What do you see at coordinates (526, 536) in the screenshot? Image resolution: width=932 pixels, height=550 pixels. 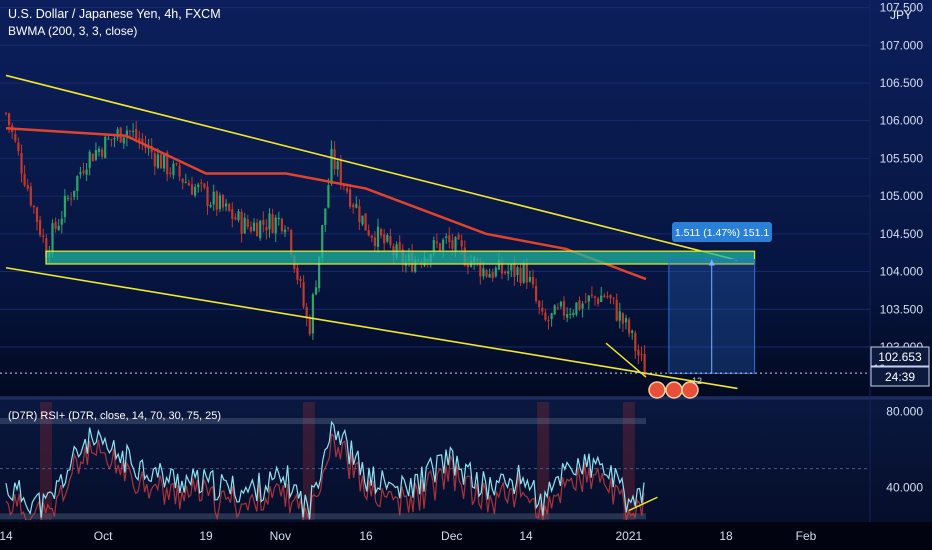 I see `time-tick-label: 14` at bounding box center [526, 536].